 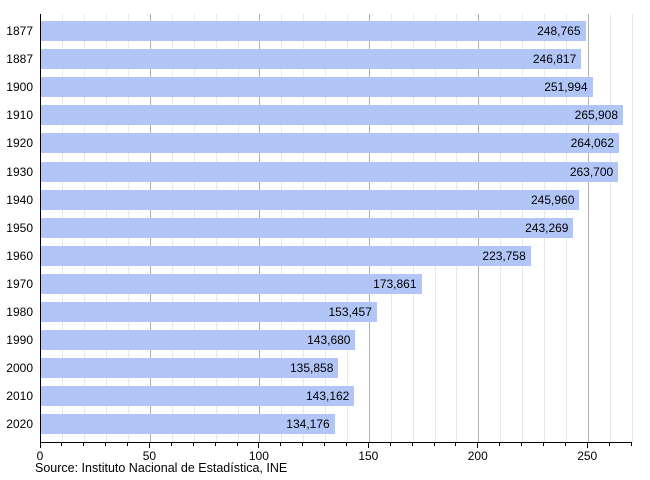 What do you see at coordinates (209, 312) in the screenshot?
I see `bar-1980: 153,457` at bounding box center [209, 312].